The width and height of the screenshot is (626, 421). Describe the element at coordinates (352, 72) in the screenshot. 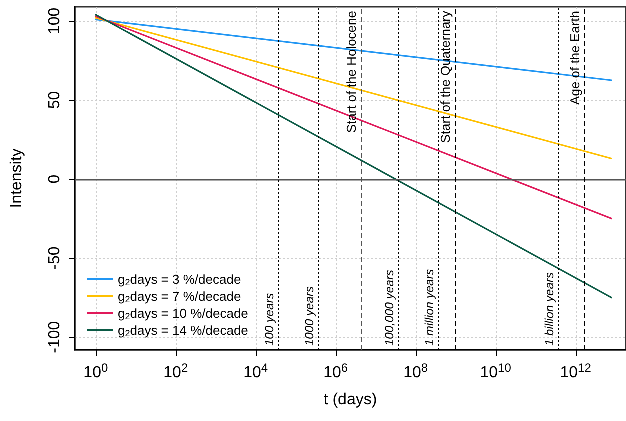

I see `ref-line-label: Start of the Holocene` at that location.